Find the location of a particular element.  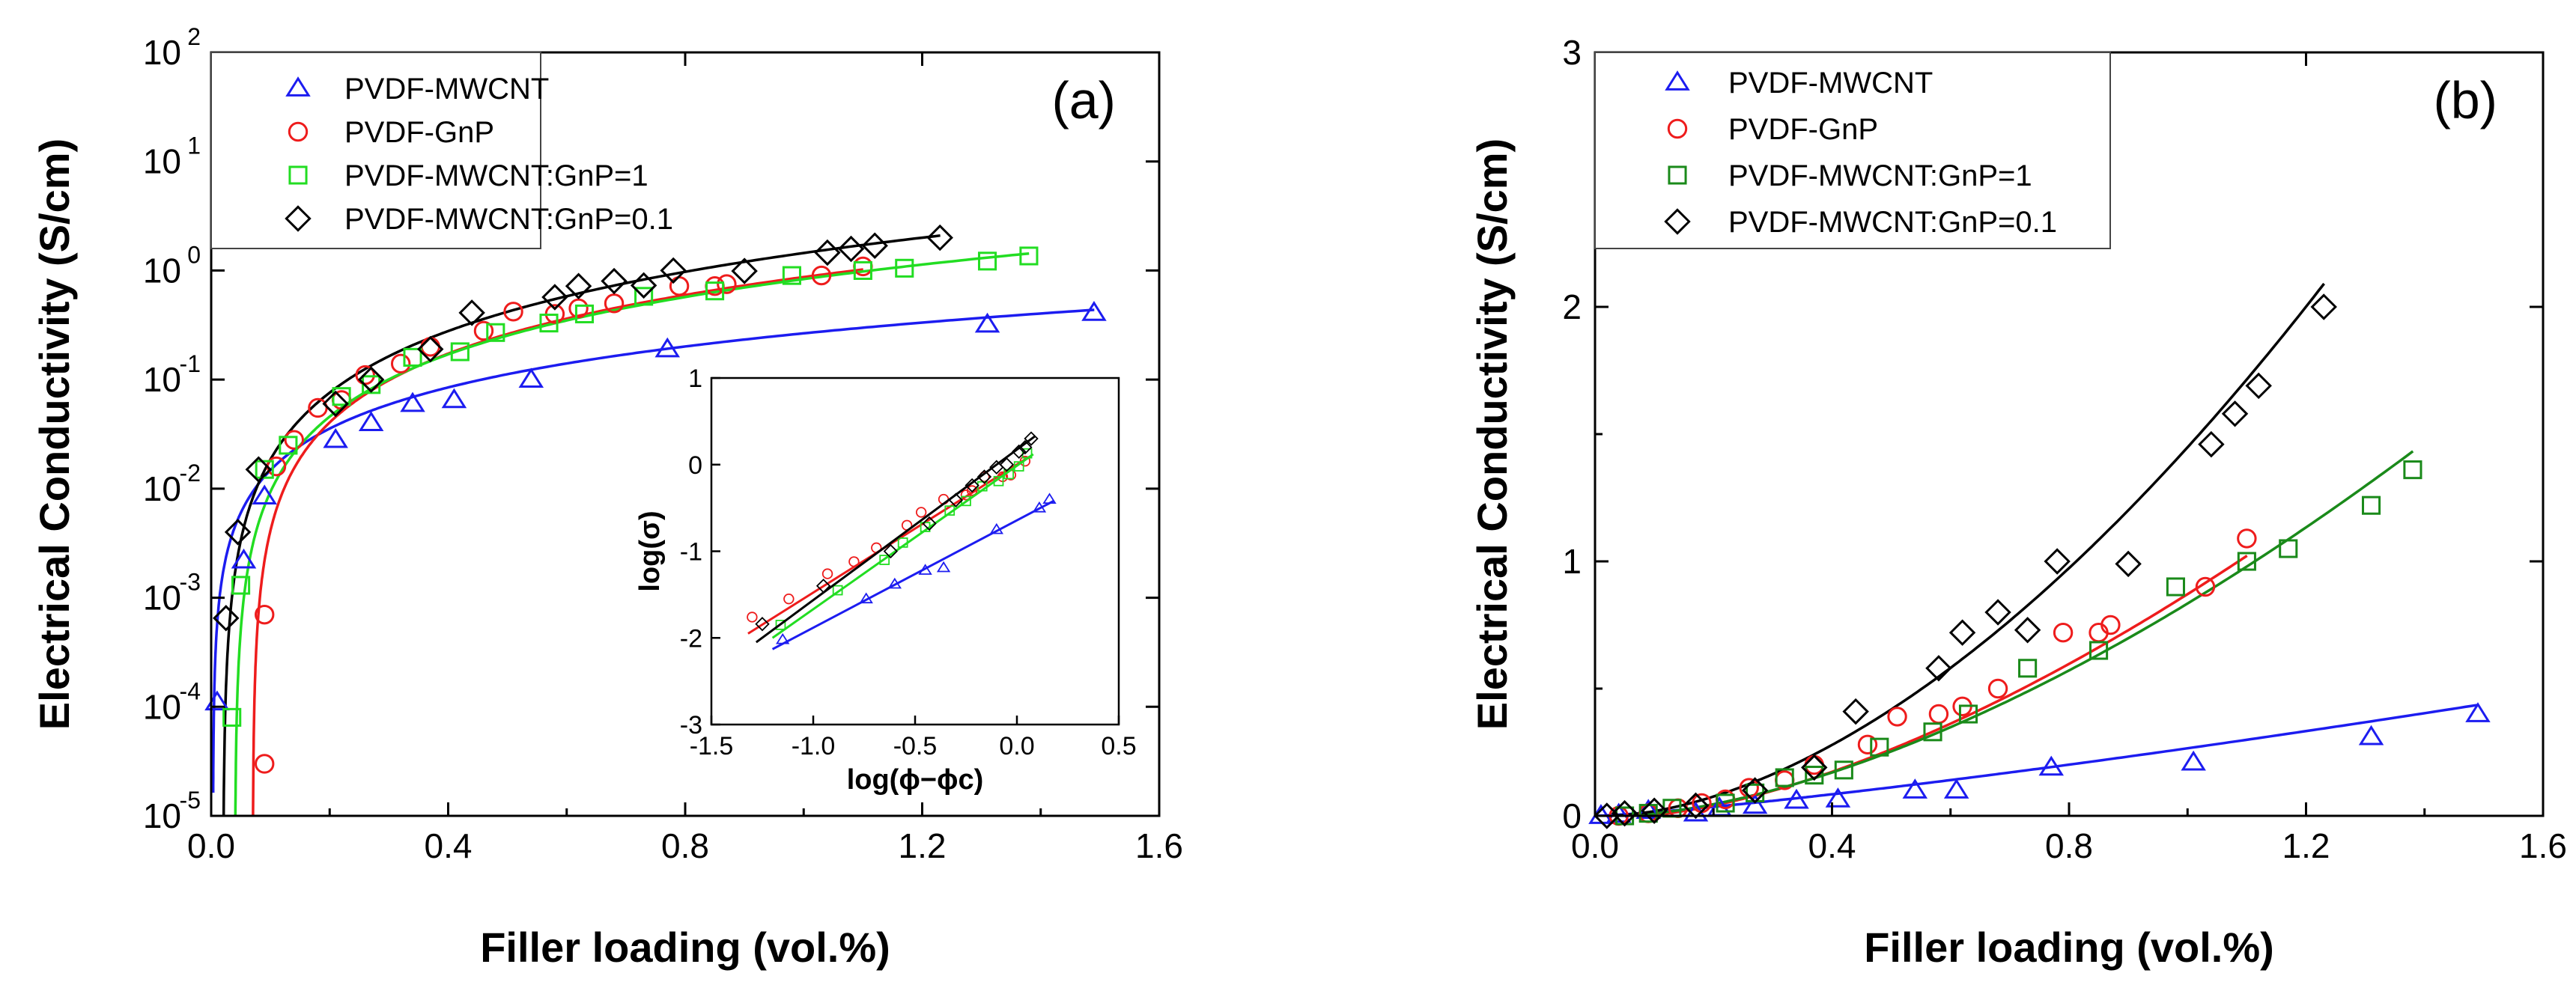

inset-x-tick-label: -1.0 is located at coordinates (814, 746).